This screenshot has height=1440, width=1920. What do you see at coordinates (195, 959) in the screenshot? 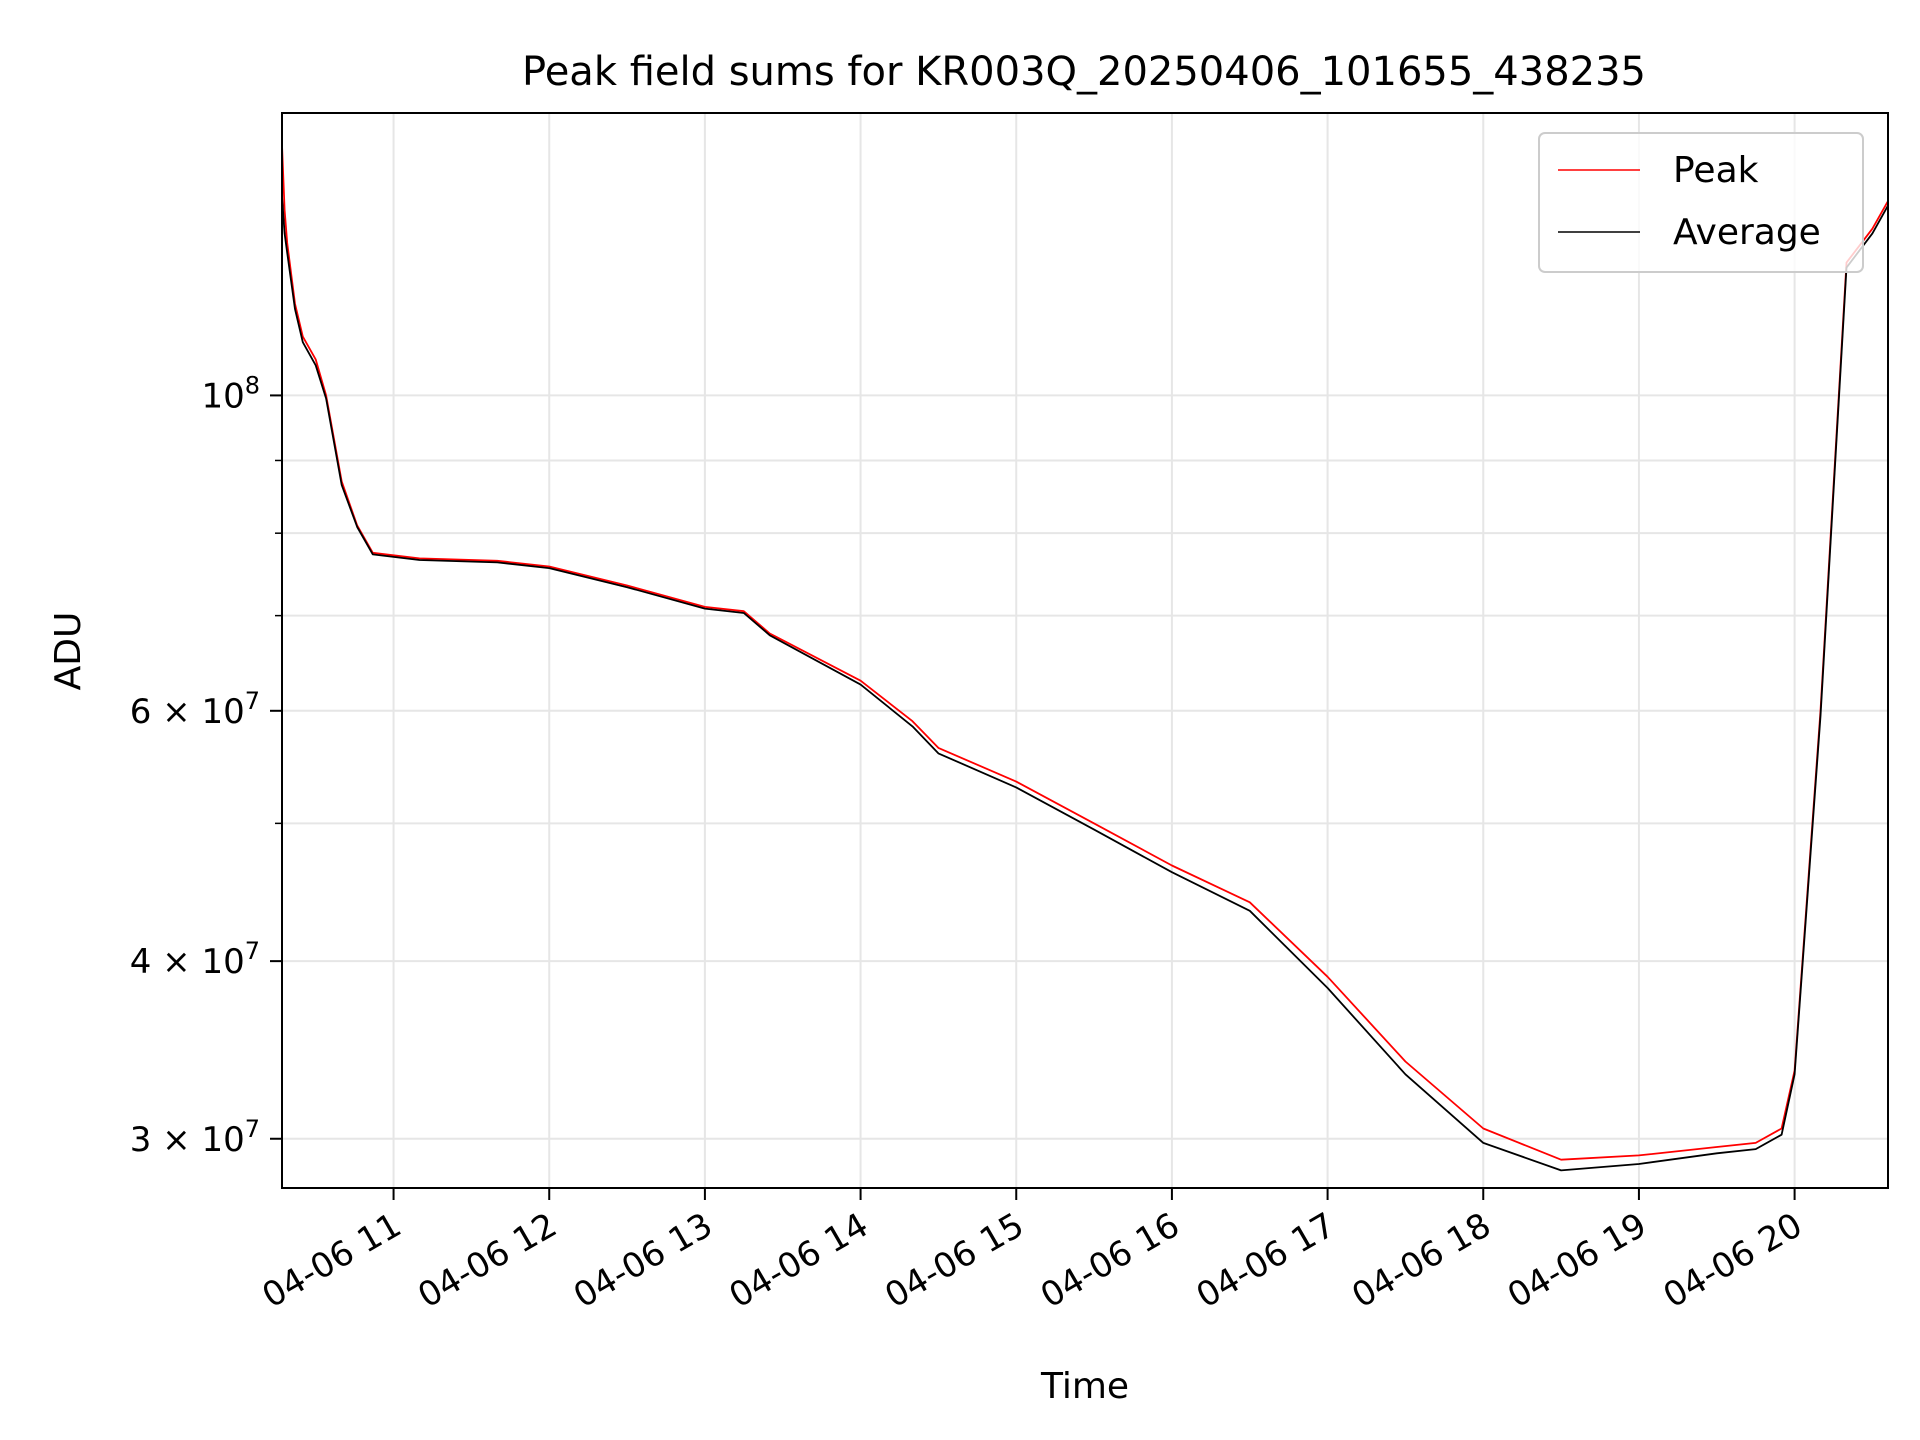
I see `y-tick-label: 4 × 107` at bounding box center [195, 959].